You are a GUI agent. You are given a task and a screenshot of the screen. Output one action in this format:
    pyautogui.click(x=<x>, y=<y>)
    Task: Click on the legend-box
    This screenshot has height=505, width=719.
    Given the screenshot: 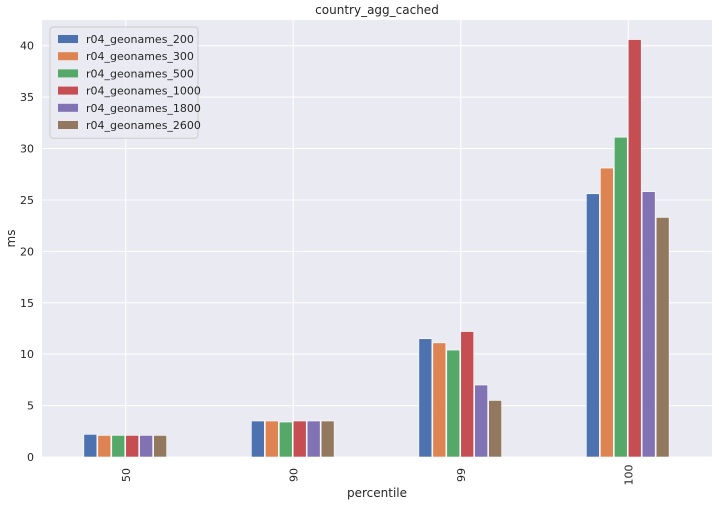 What is the action you would take?
    pyautogui.click(x=124, y=82)
    